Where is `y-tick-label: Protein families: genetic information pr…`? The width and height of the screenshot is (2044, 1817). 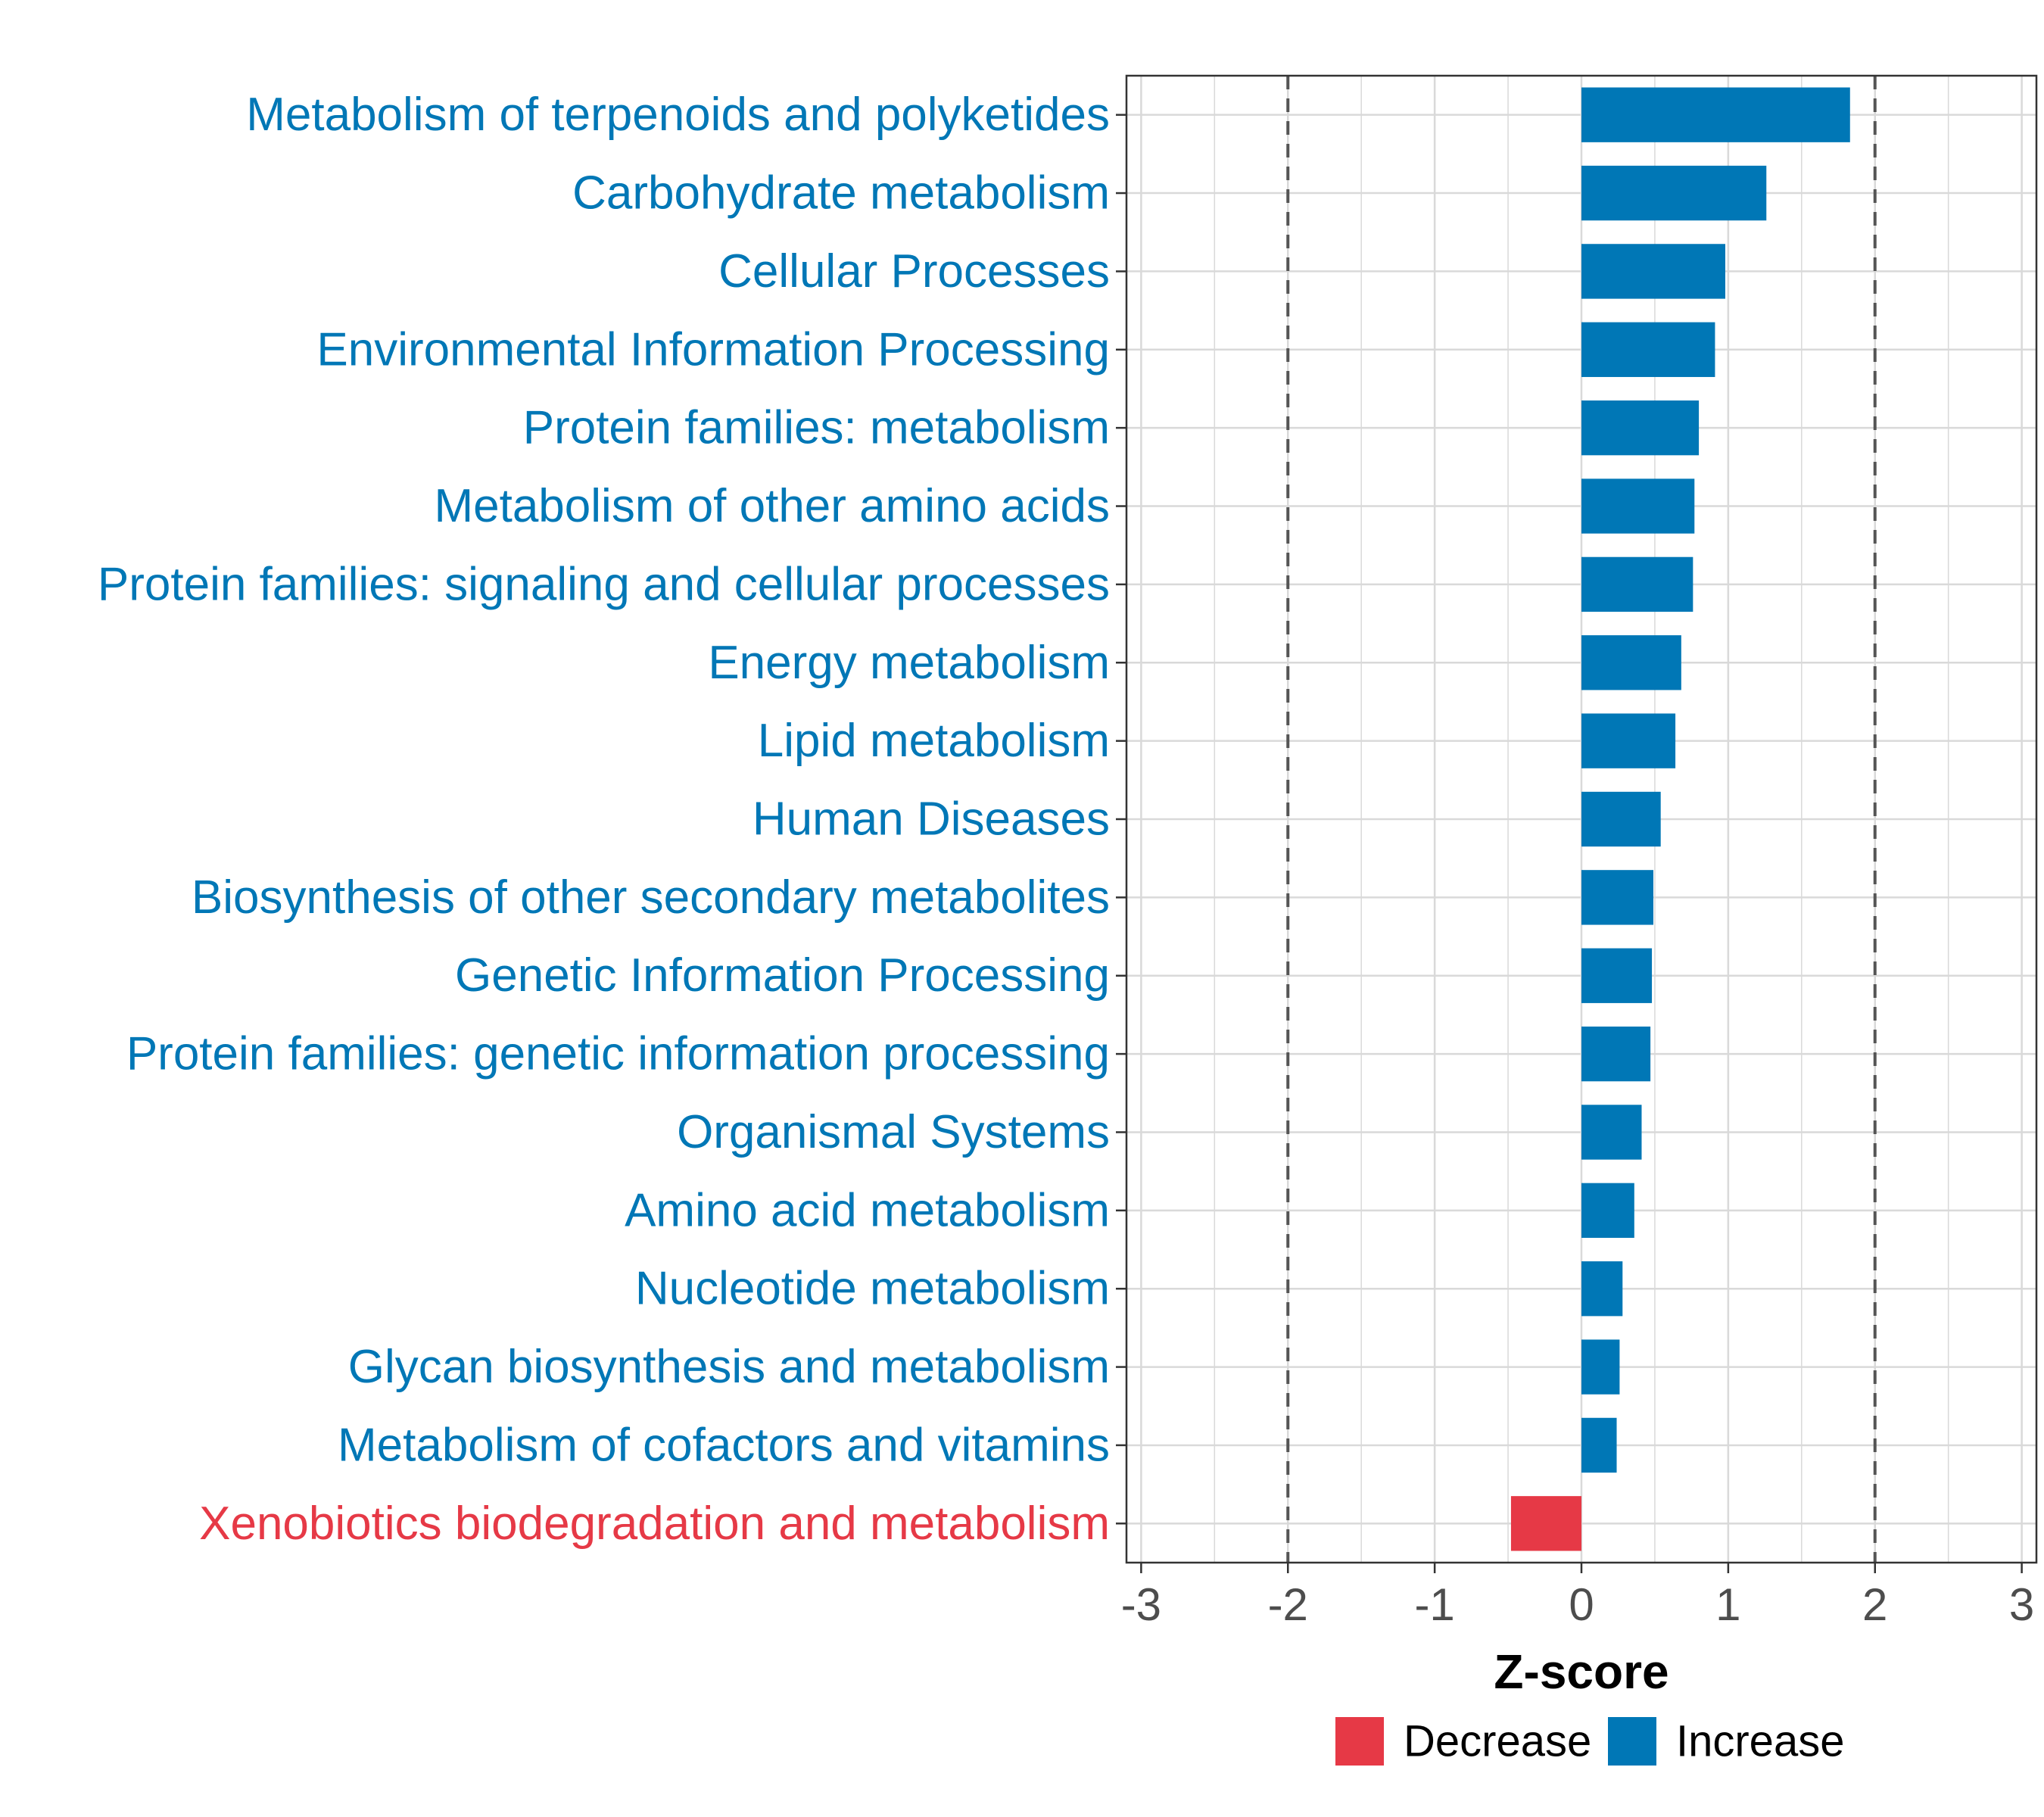
y-tick-label: Protein families: genetic information pr… is located at coordinates (618, 1054).